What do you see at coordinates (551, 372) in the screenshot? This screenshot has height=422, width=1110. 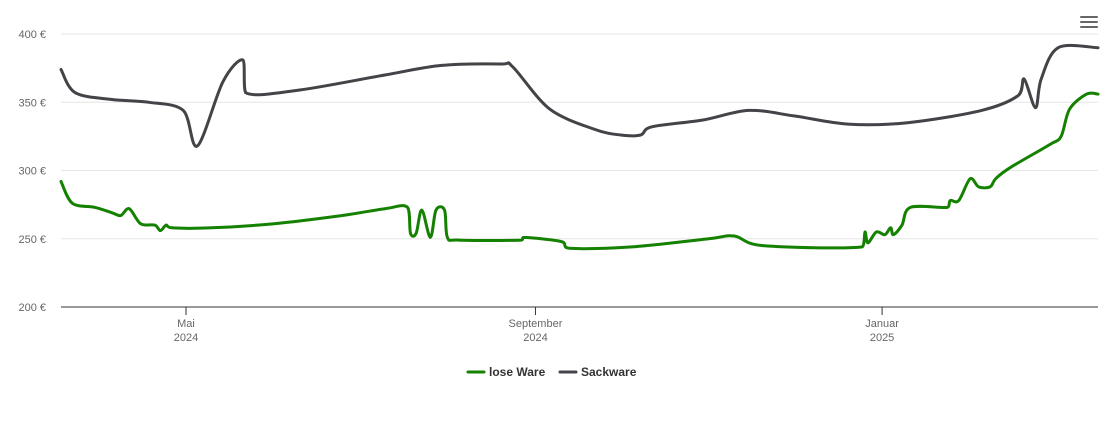 I see `legend: lose Ware Sackware` at bounding box center [551, 372].